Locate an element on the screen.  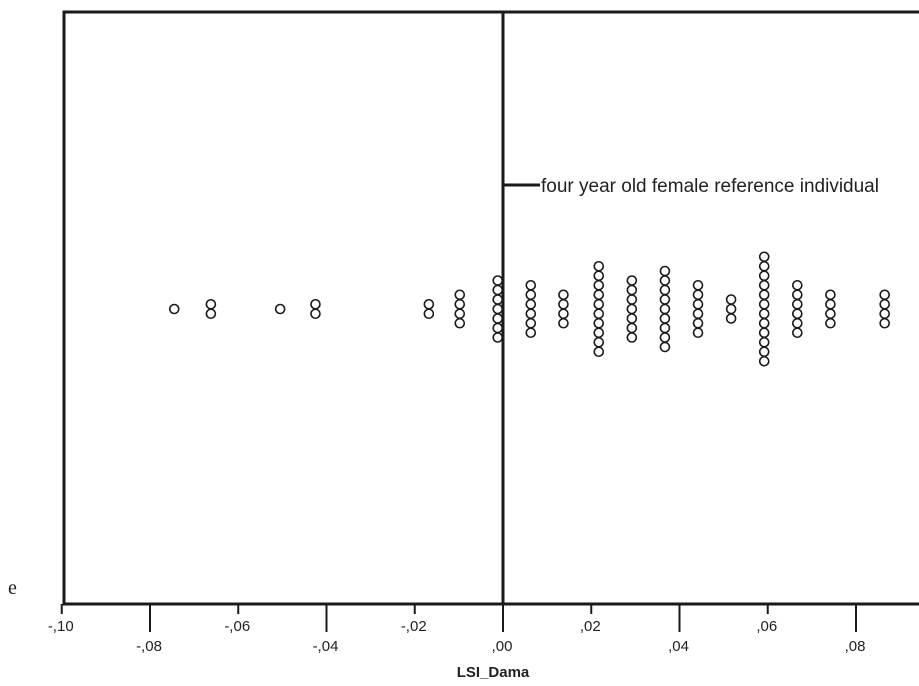
x-axis-title: LSI_Dama is located at coordinates (493, 672).